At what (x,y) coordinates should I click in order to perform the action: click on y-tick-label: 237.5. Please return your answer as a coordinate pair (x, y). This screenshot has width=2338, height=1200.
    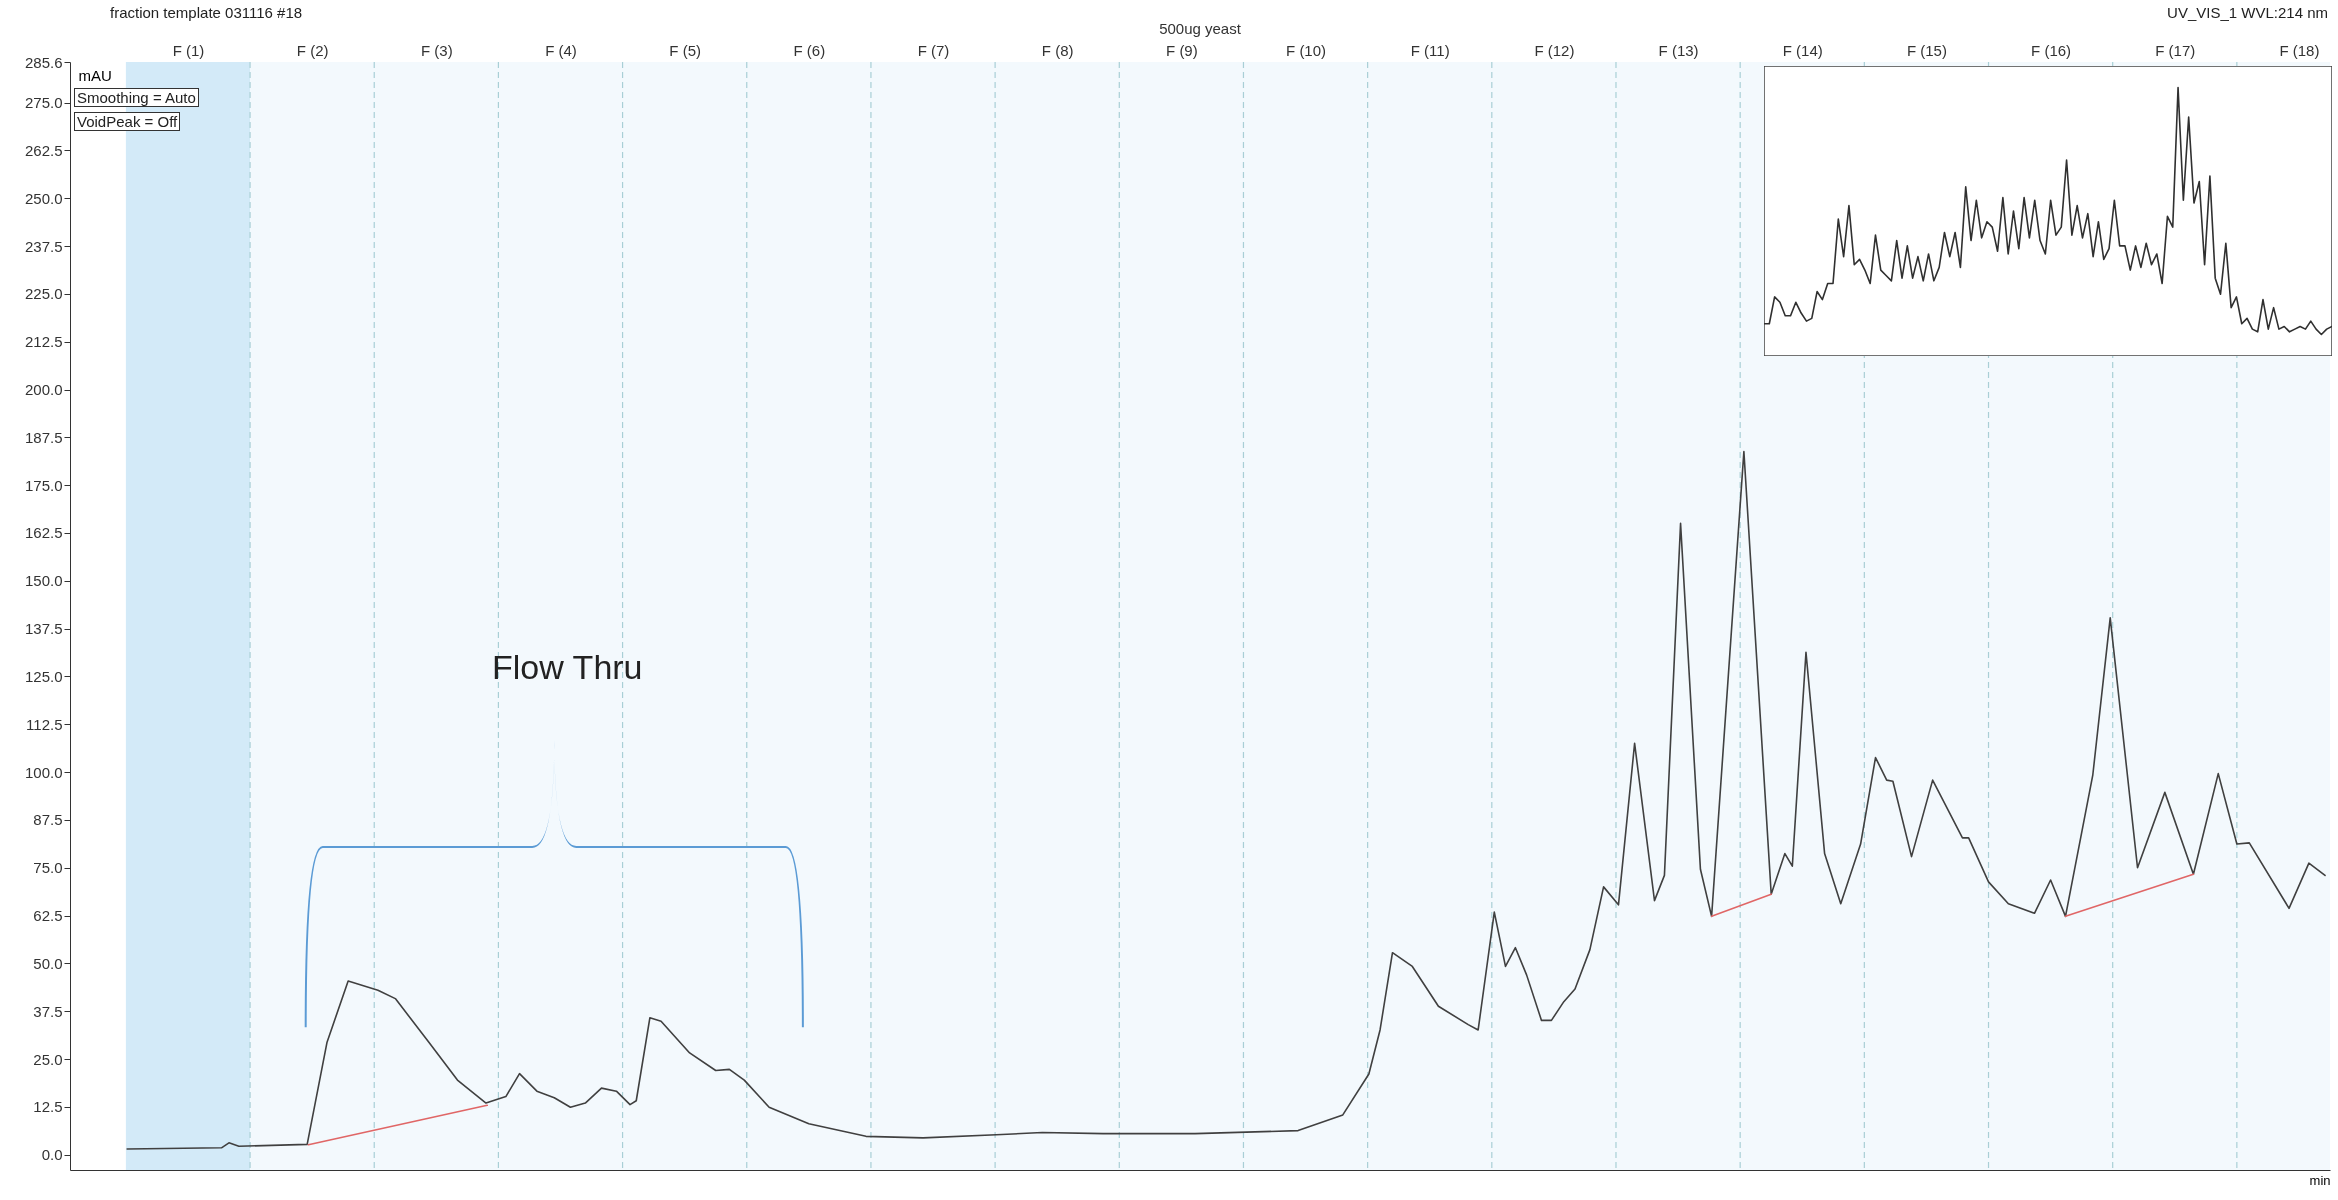
    Looking at the image, I should click on (43, 246).